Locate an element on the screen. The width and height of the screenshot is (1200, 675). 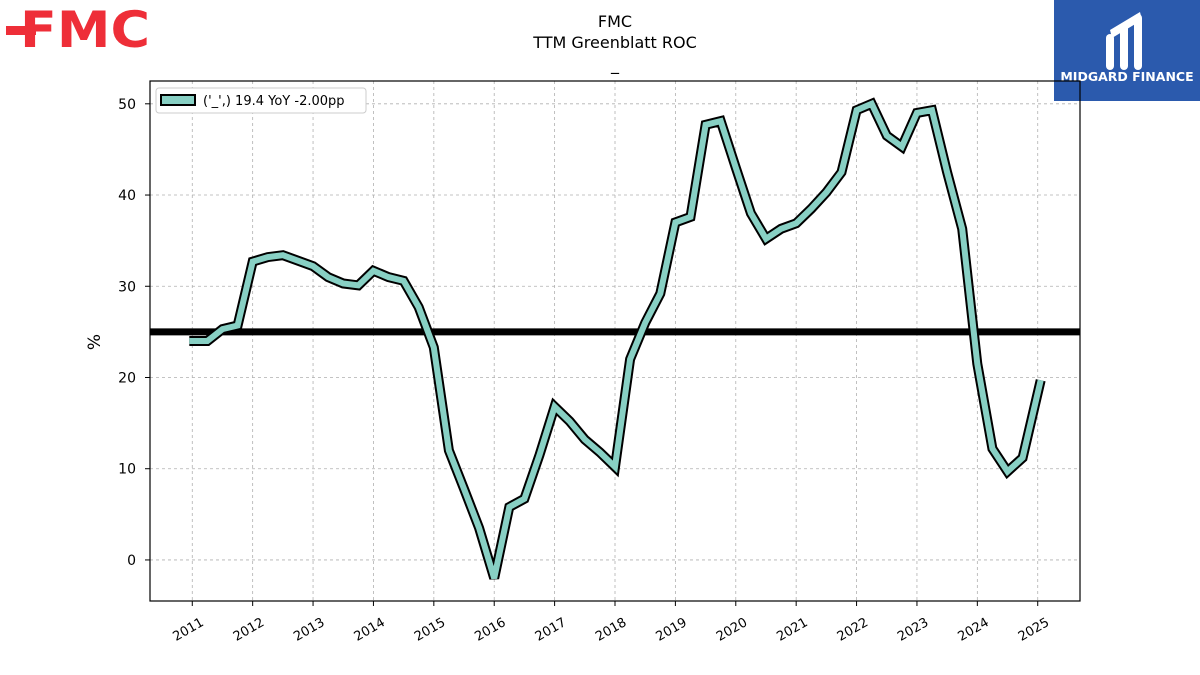
y-tick-label: 40 is located at coordinates (127, 196).